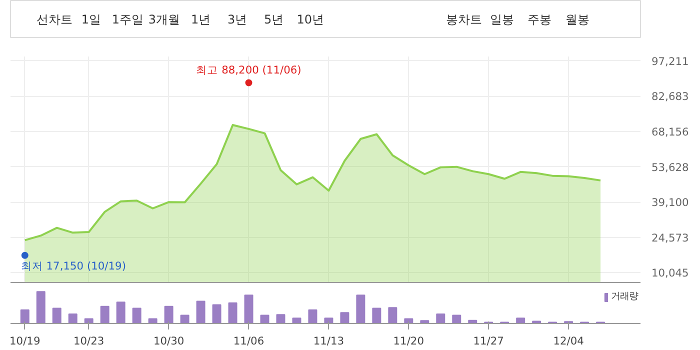 Image resolution: width=700 pixels, height=350 pixels. I want to click on y-tick-label: 82,683, so click(670, 97).